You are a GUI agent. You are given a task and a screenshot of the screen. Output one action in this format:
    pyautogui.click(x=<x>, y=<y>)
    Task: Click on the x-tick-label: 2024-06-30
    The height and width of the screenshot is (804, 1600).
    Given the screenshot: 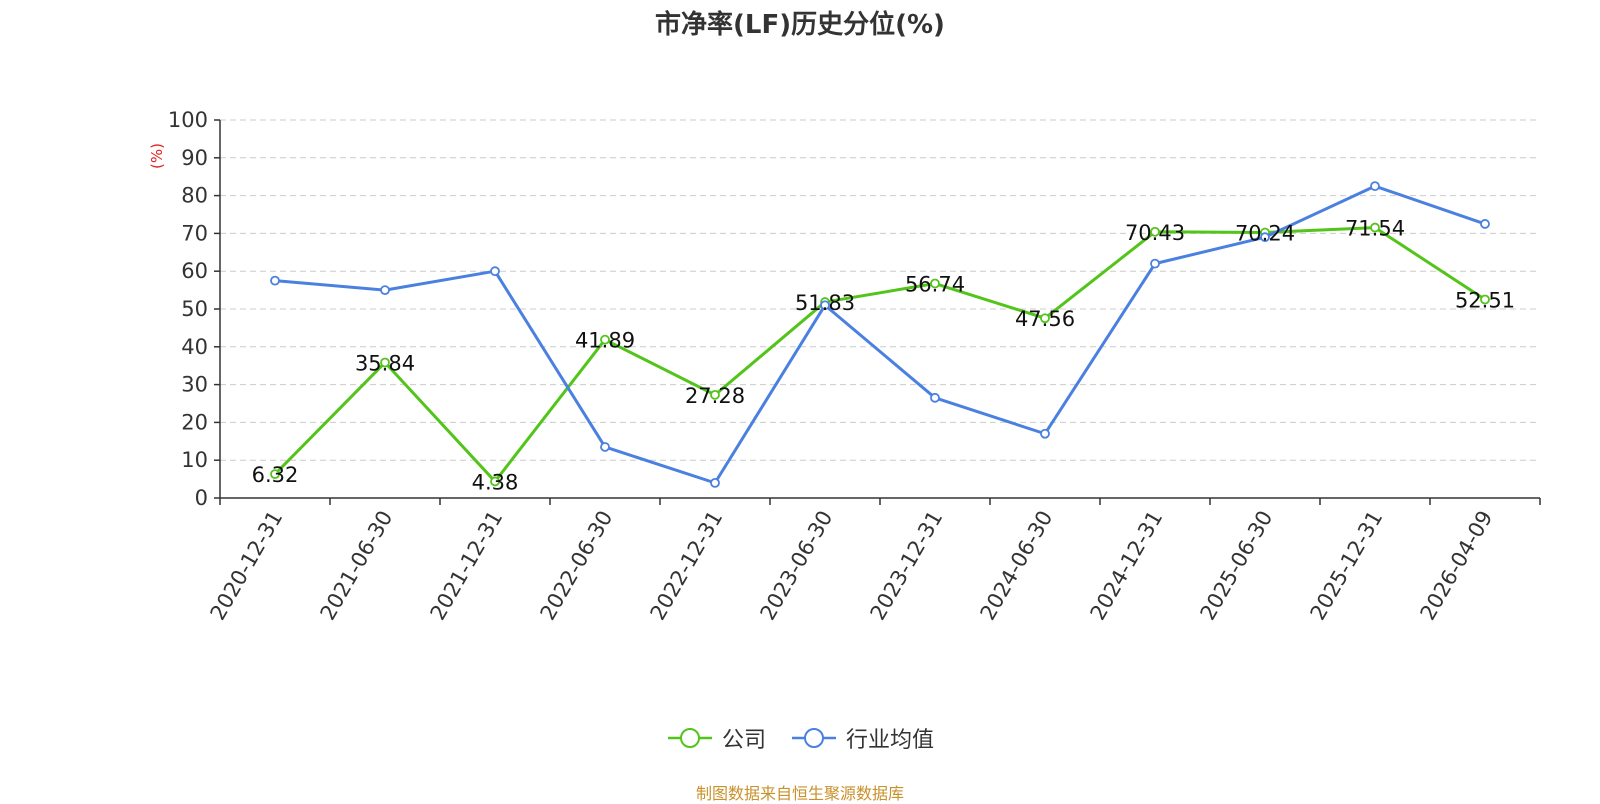 What is the action you would take?
    pyautogui.click(x=1017, y=566)
    